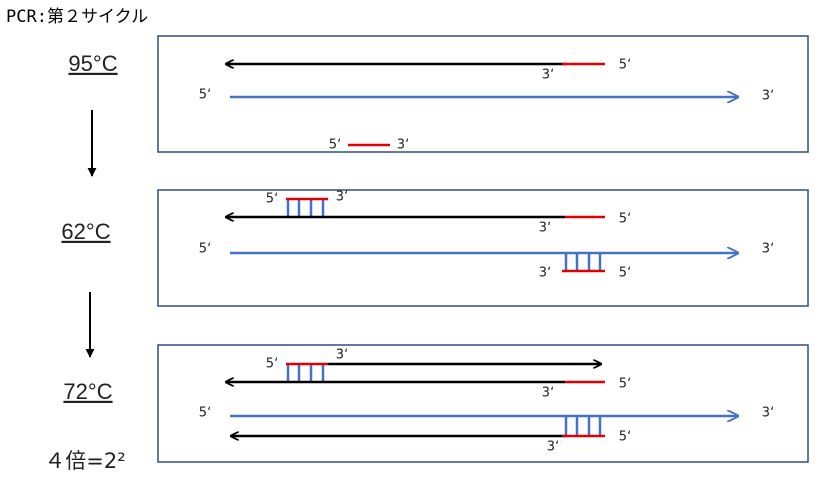 This screenshot has height=481, width=831. What do you see at coordinates (84, 461) in the screenshot?
I see `result: ４倍=2²` at bounding box center [84, 461].